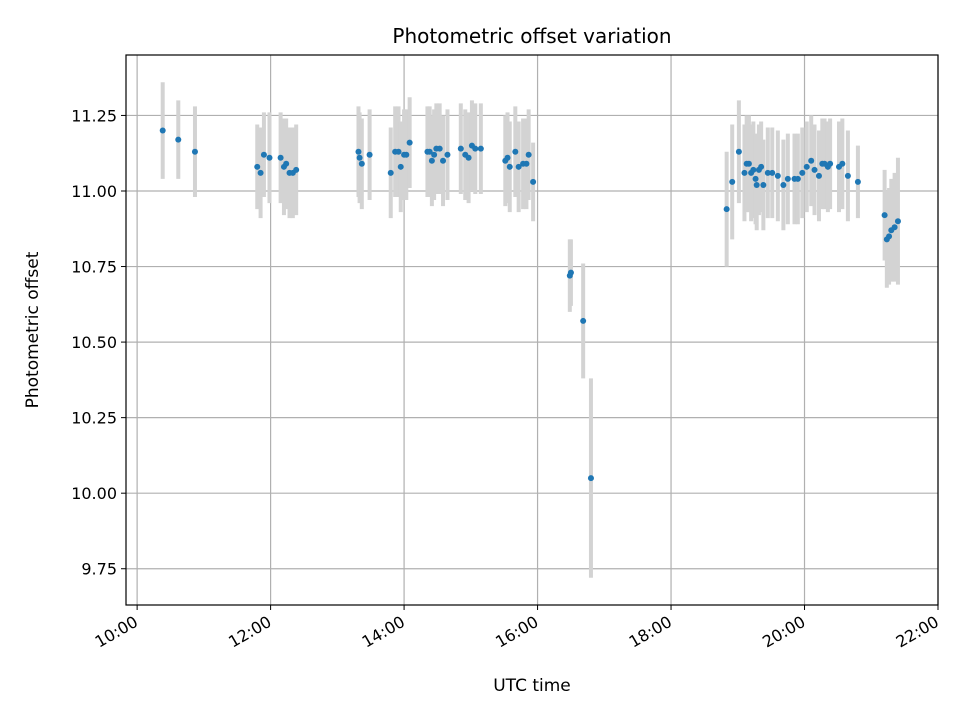 This screenshot has width=960, height=720. I want to click on x-axis-label: UTC time, so click(532, 686).